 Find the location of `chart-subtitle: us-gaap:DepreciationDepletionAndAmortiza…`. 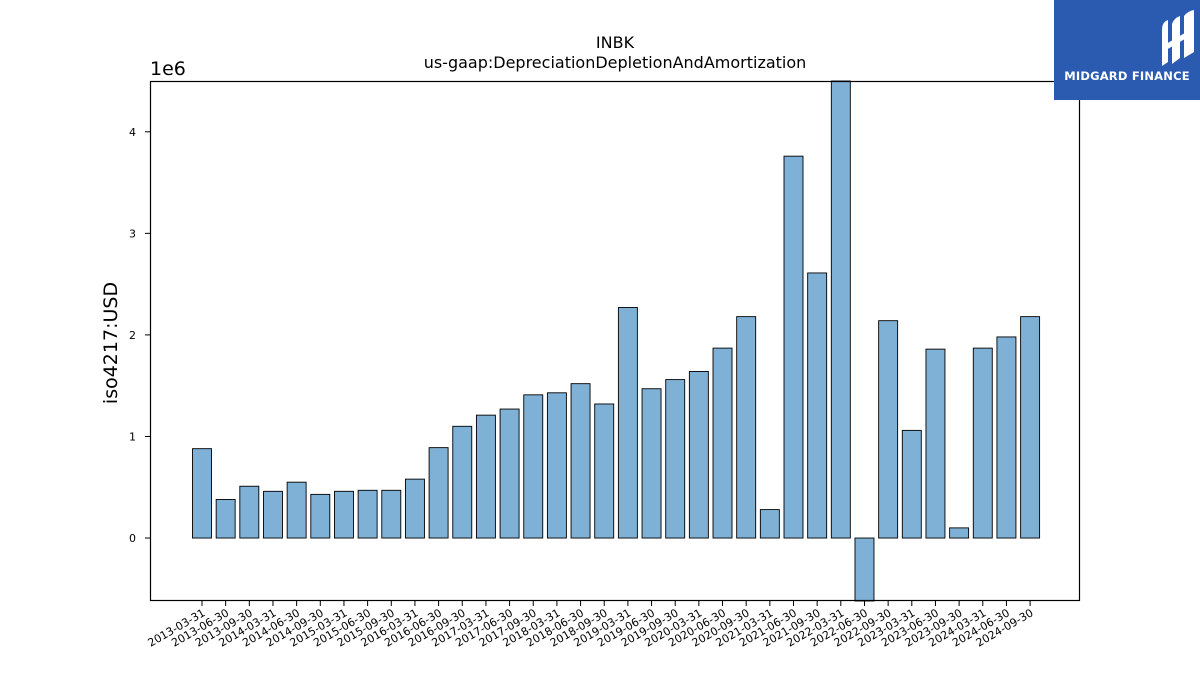

chart-subtitle: us-gaap:DepreciationDepletionAndAmortiza… is located at coordinates (615, 62).